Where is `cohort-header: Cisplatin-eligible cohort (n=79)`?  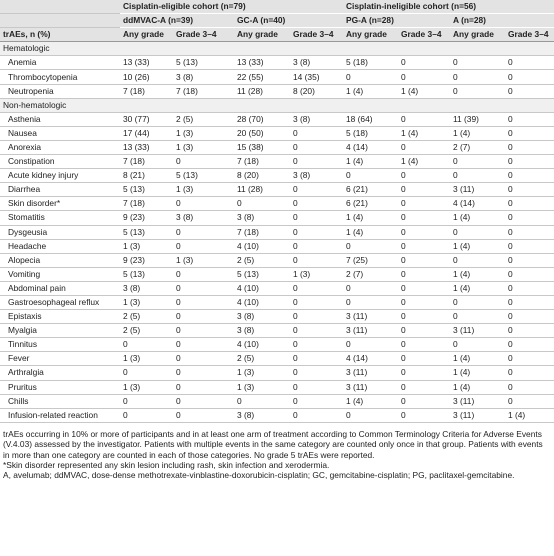 cohort-header: Cisplatin-eligible cohort (n=79) is located at coordinates (231, 7).